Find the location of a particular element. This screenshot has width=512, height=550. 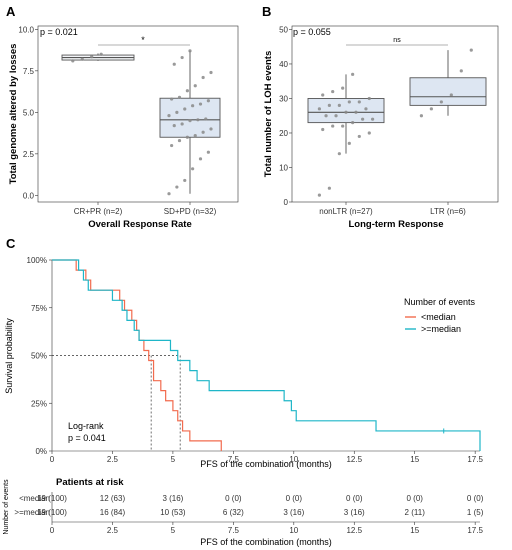

panel-c-y-ticks: 0% 25% 50% 75% 100% is located at coordinates (39, 356).